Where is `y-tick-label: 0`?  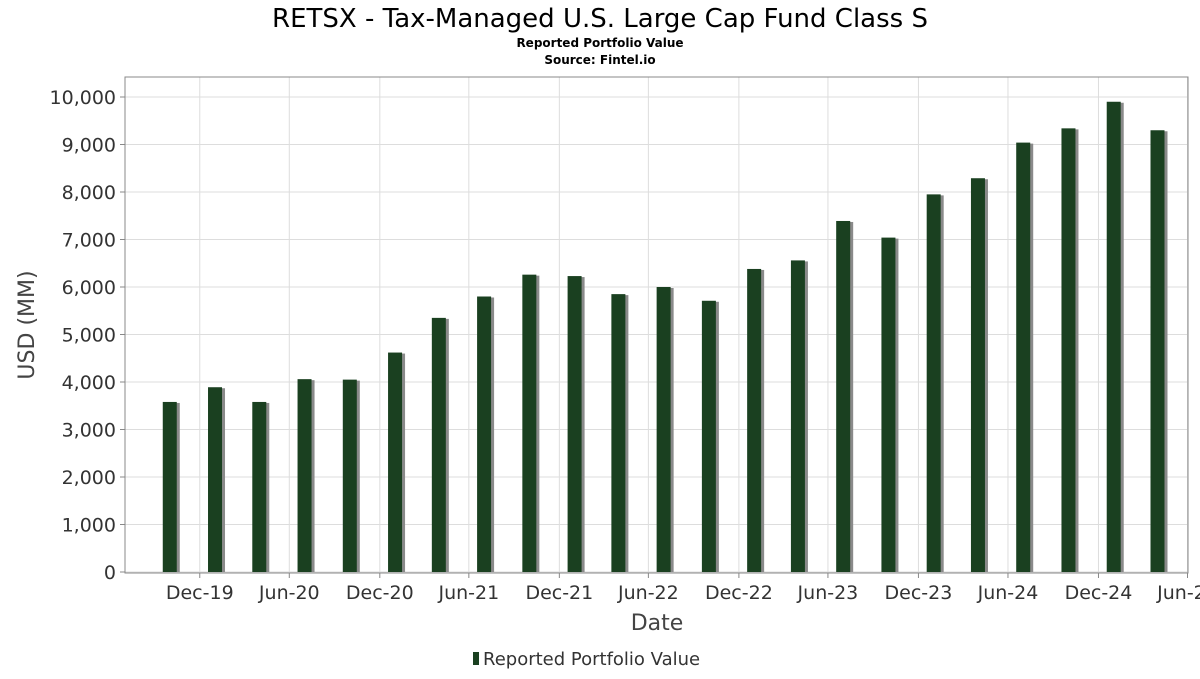 y-tick-label: 0 is located at coordinates (110, 573).